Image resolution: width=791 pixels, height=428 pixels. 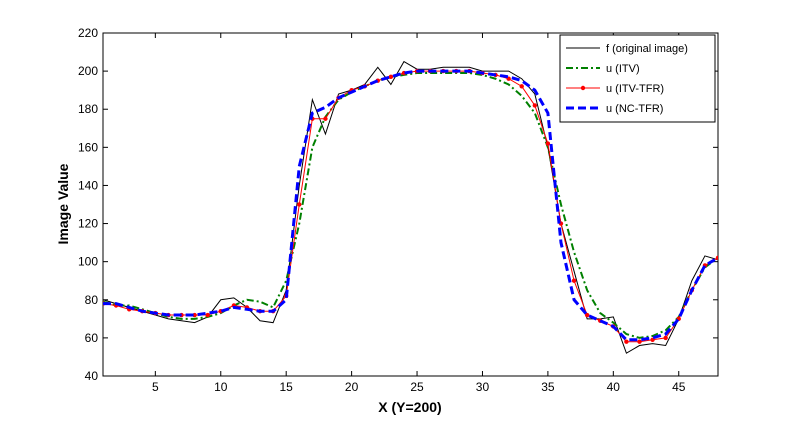 I want to click on legend-label: u (NC-TFR), so click(x=634, y=109).